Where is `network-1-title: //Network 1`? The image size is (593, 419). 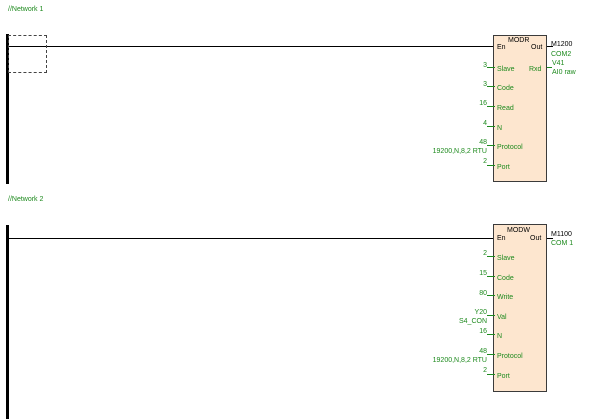 network-1-title: //Network 1 is located at coordinates (26, 9).